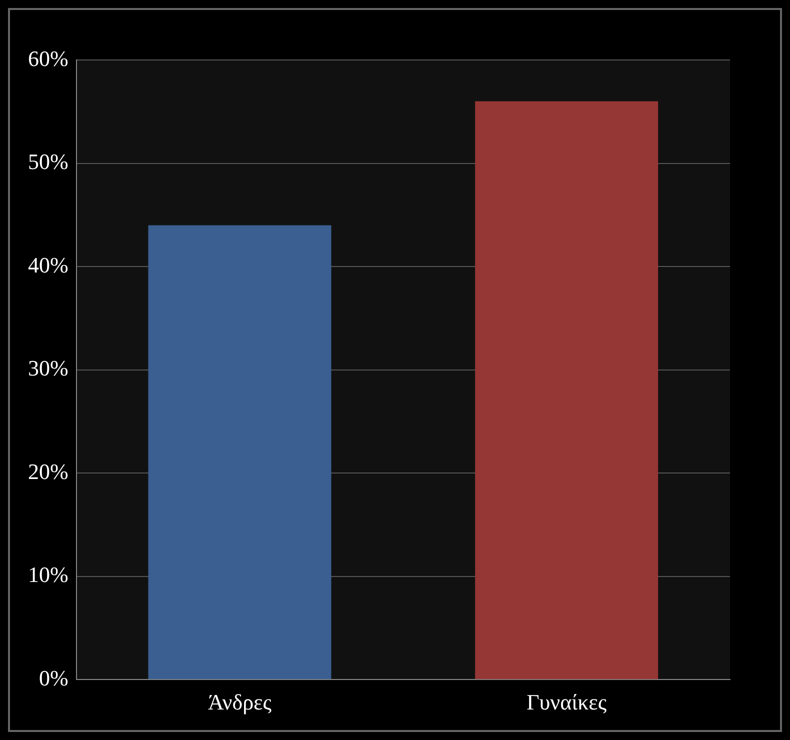 The image size is (790, 740). What do you see at coordinates (240, 702) in the screenshot?
I see `x-tick-label: Άνδρες` at bounding box center [240, 702].